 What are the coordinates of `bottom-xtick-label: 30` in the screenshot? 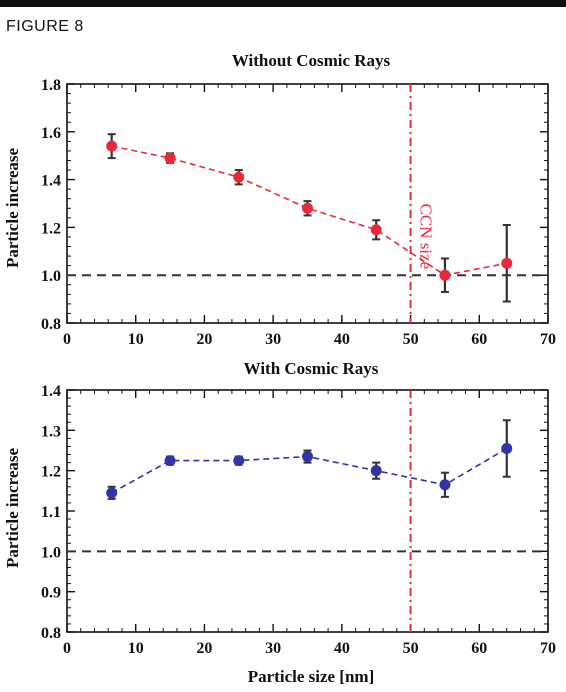 It's located at (273, 648).